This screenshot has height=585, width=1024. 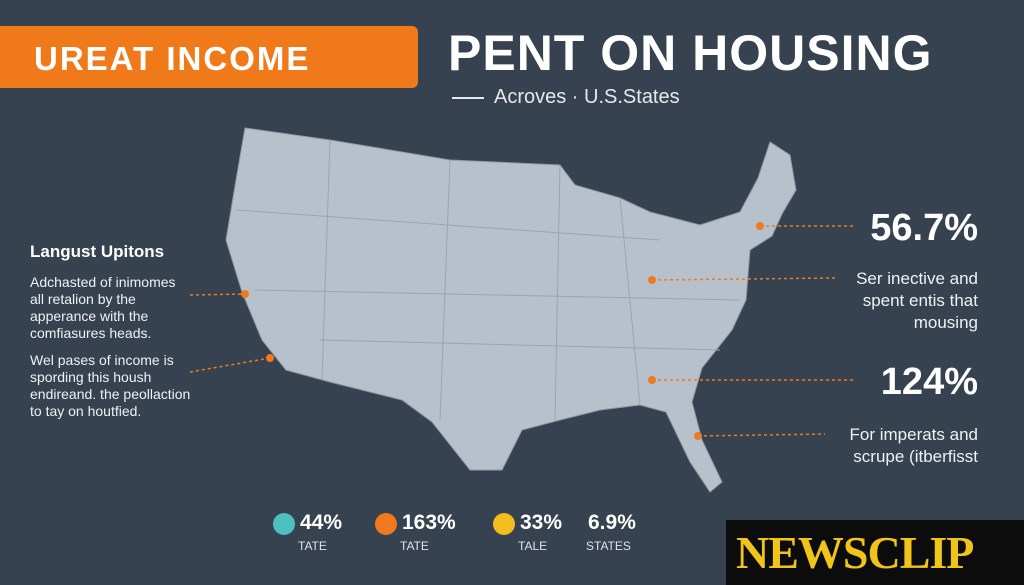 I want to click on callout-text: For imperats and scrupe (itberfisst, so click(x=914, y=446).